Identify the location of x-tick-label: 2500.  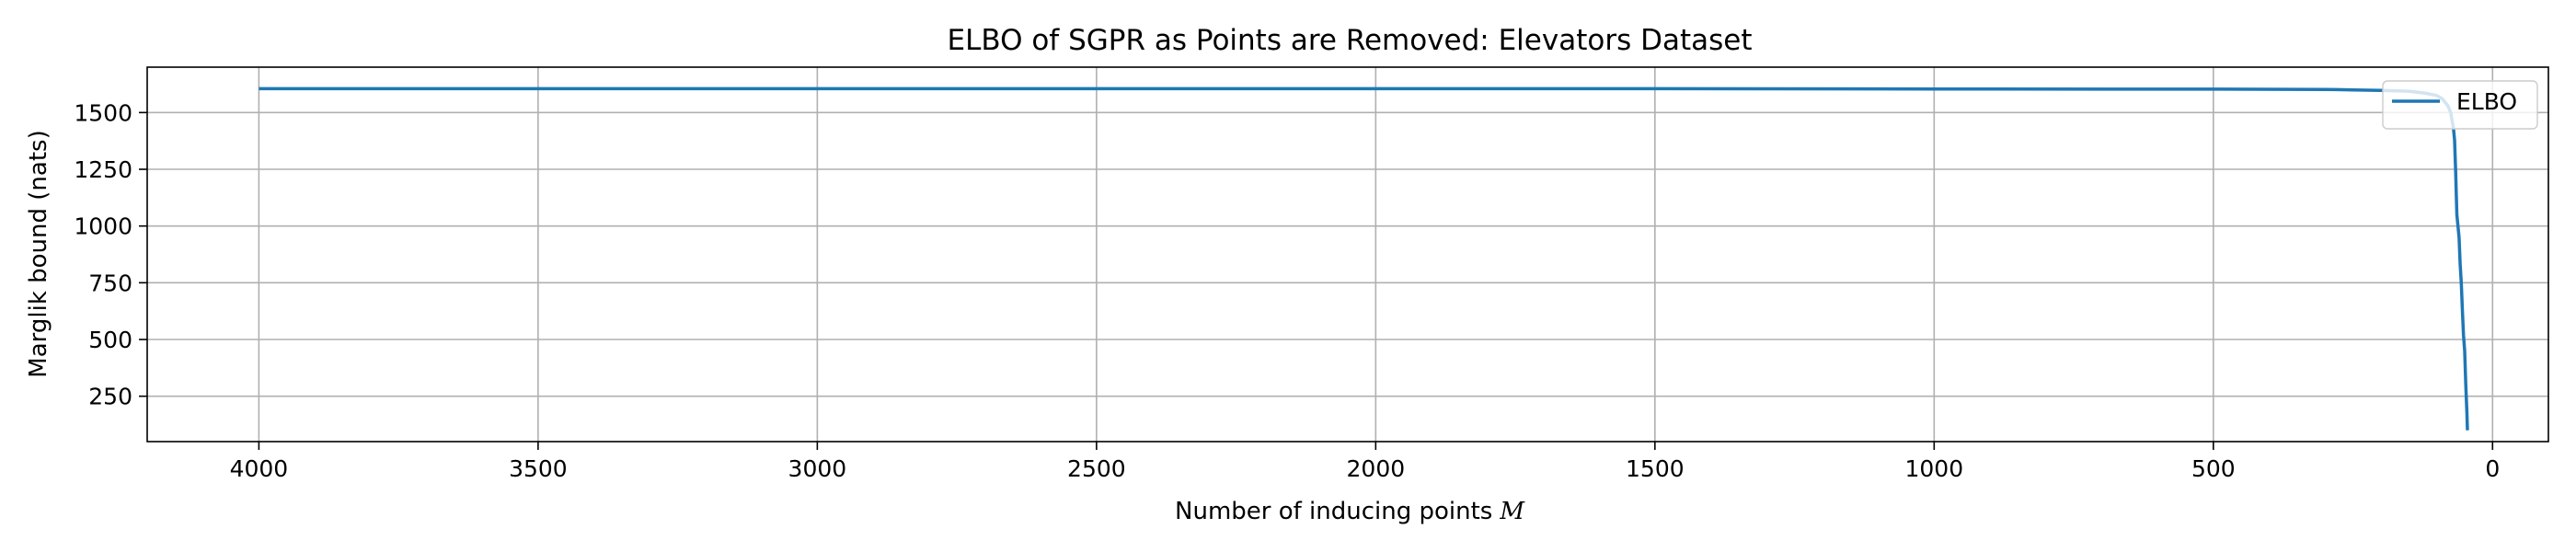
(1096, 468).